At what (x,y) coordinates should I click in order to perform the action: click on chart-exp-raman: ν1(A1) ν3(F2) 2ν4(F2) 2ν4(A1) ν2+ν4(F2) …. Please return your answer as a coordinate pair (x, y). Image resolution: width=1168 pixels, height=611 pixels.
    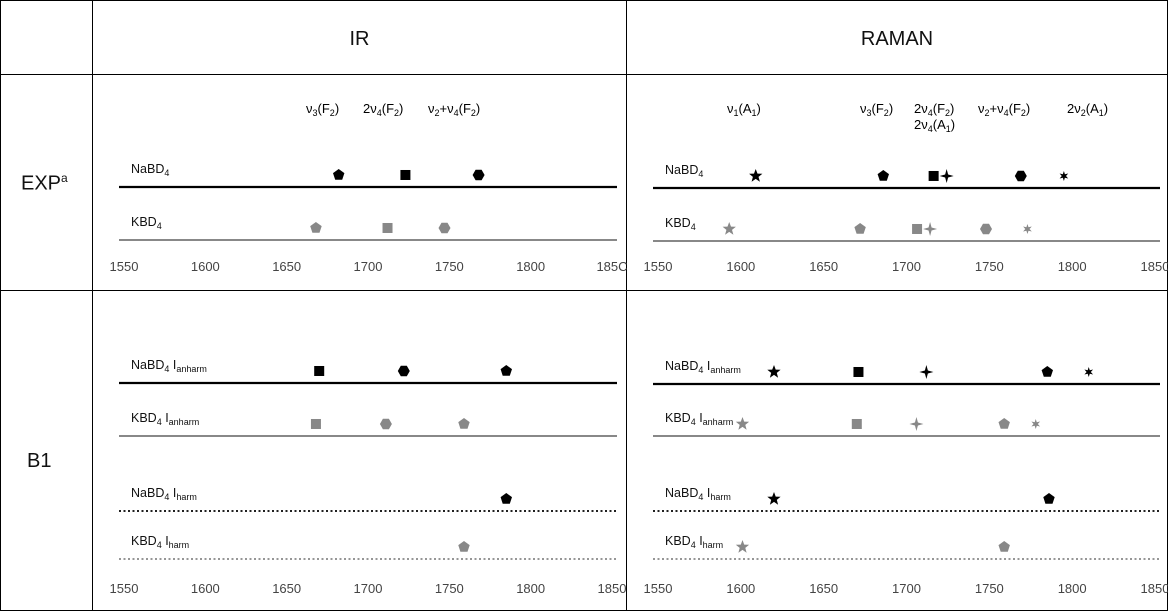
    Looking at the image, I should click on (906, 187).